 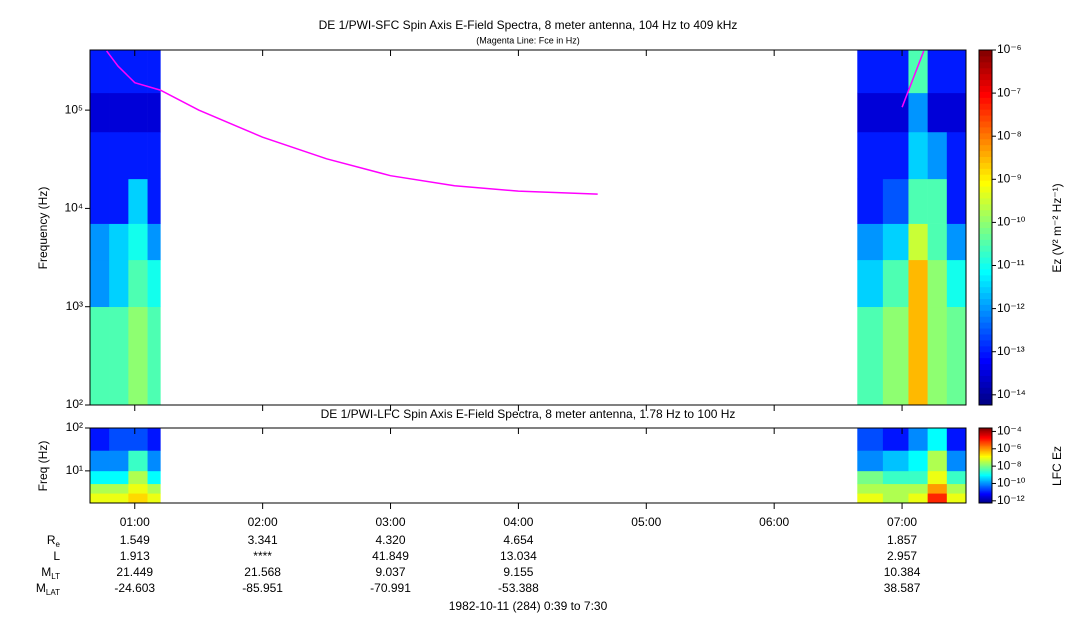 I want to click on colorbar-frame, so click(x=985, y=465).